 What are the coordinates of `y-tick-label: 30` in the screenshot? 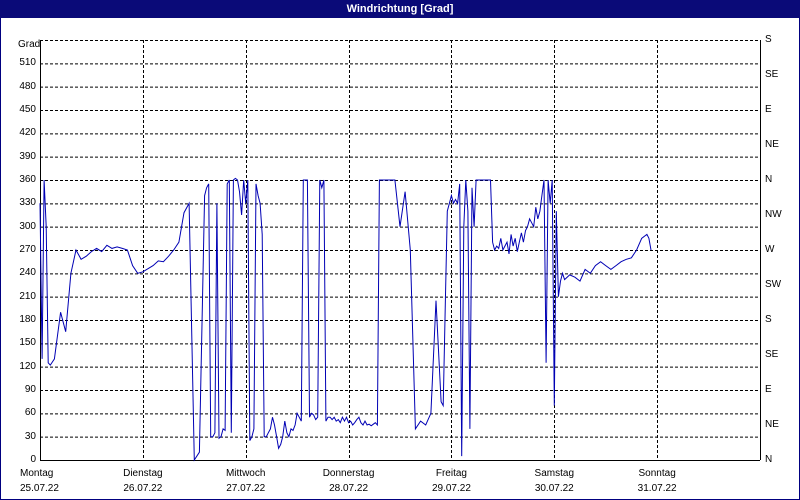 It's located at (30, 436).